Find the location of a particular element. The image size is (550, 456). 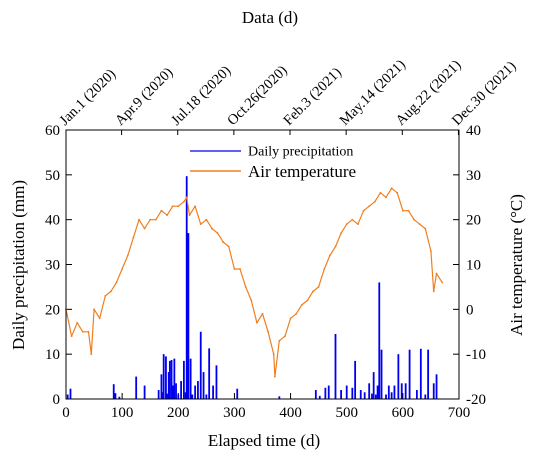

legend: Daily precipitation Air temperature is located at coordinates (273, 163).